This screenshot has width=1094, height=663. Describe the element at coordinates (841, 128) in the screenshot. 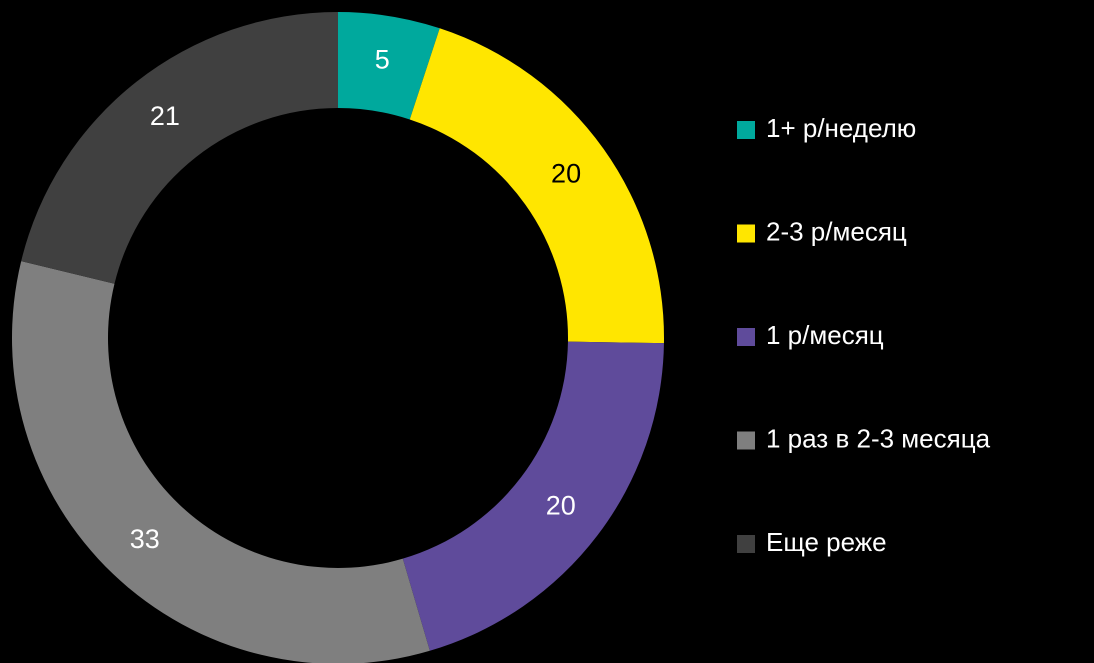

I see `legend-label: 1+ р/неделю` at that location.